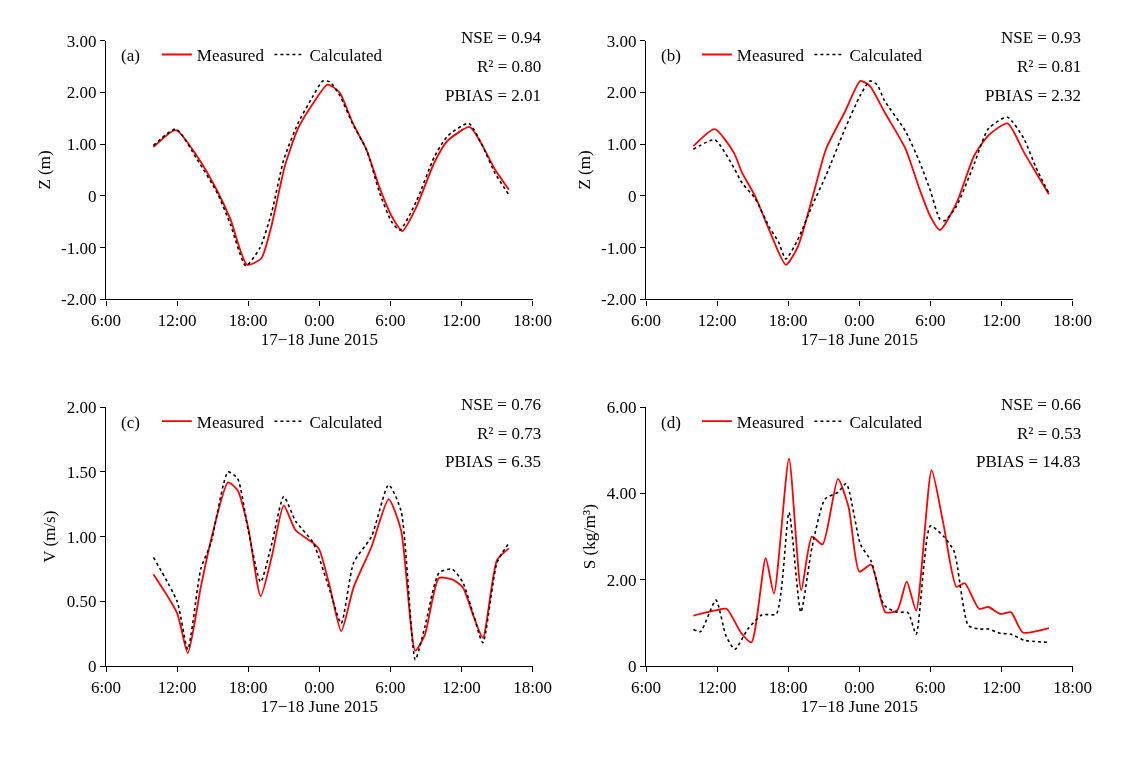  Describe the element at coordinates (493, 95) in the screenshot. I see `annotation: PBIAS = 2.01` at that location.